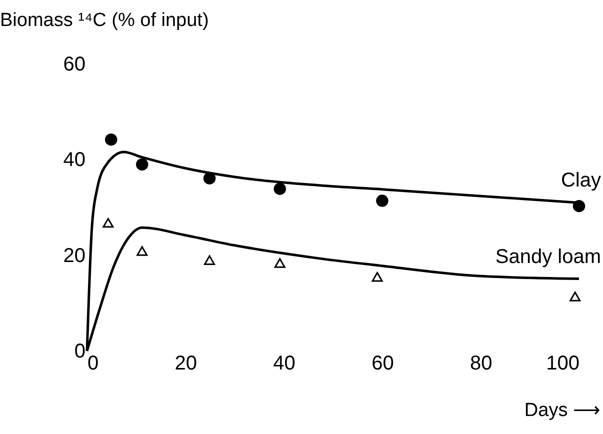 The width and height of the screenshot is (603, 434). Describe the element at coordinates (74, 255) in the screenshot. I see `y-tick-label: 20` at that location.